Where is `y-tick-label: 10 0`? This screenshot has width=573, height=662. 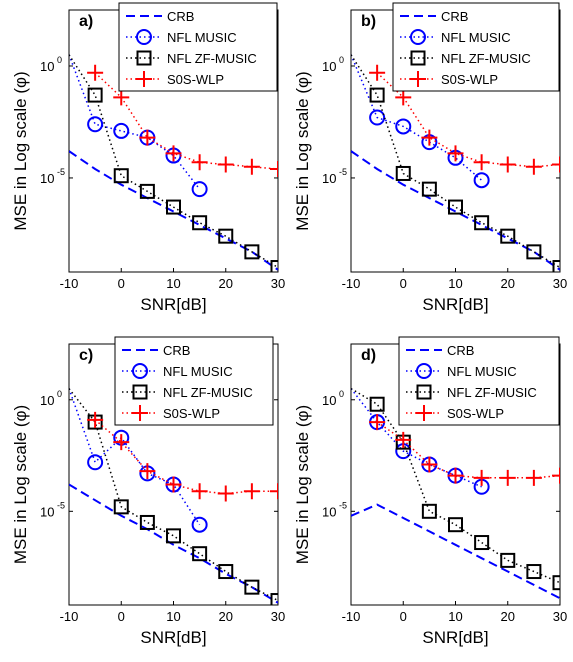
y-tick-label: 10 0 is located at coordinates (333, 398).